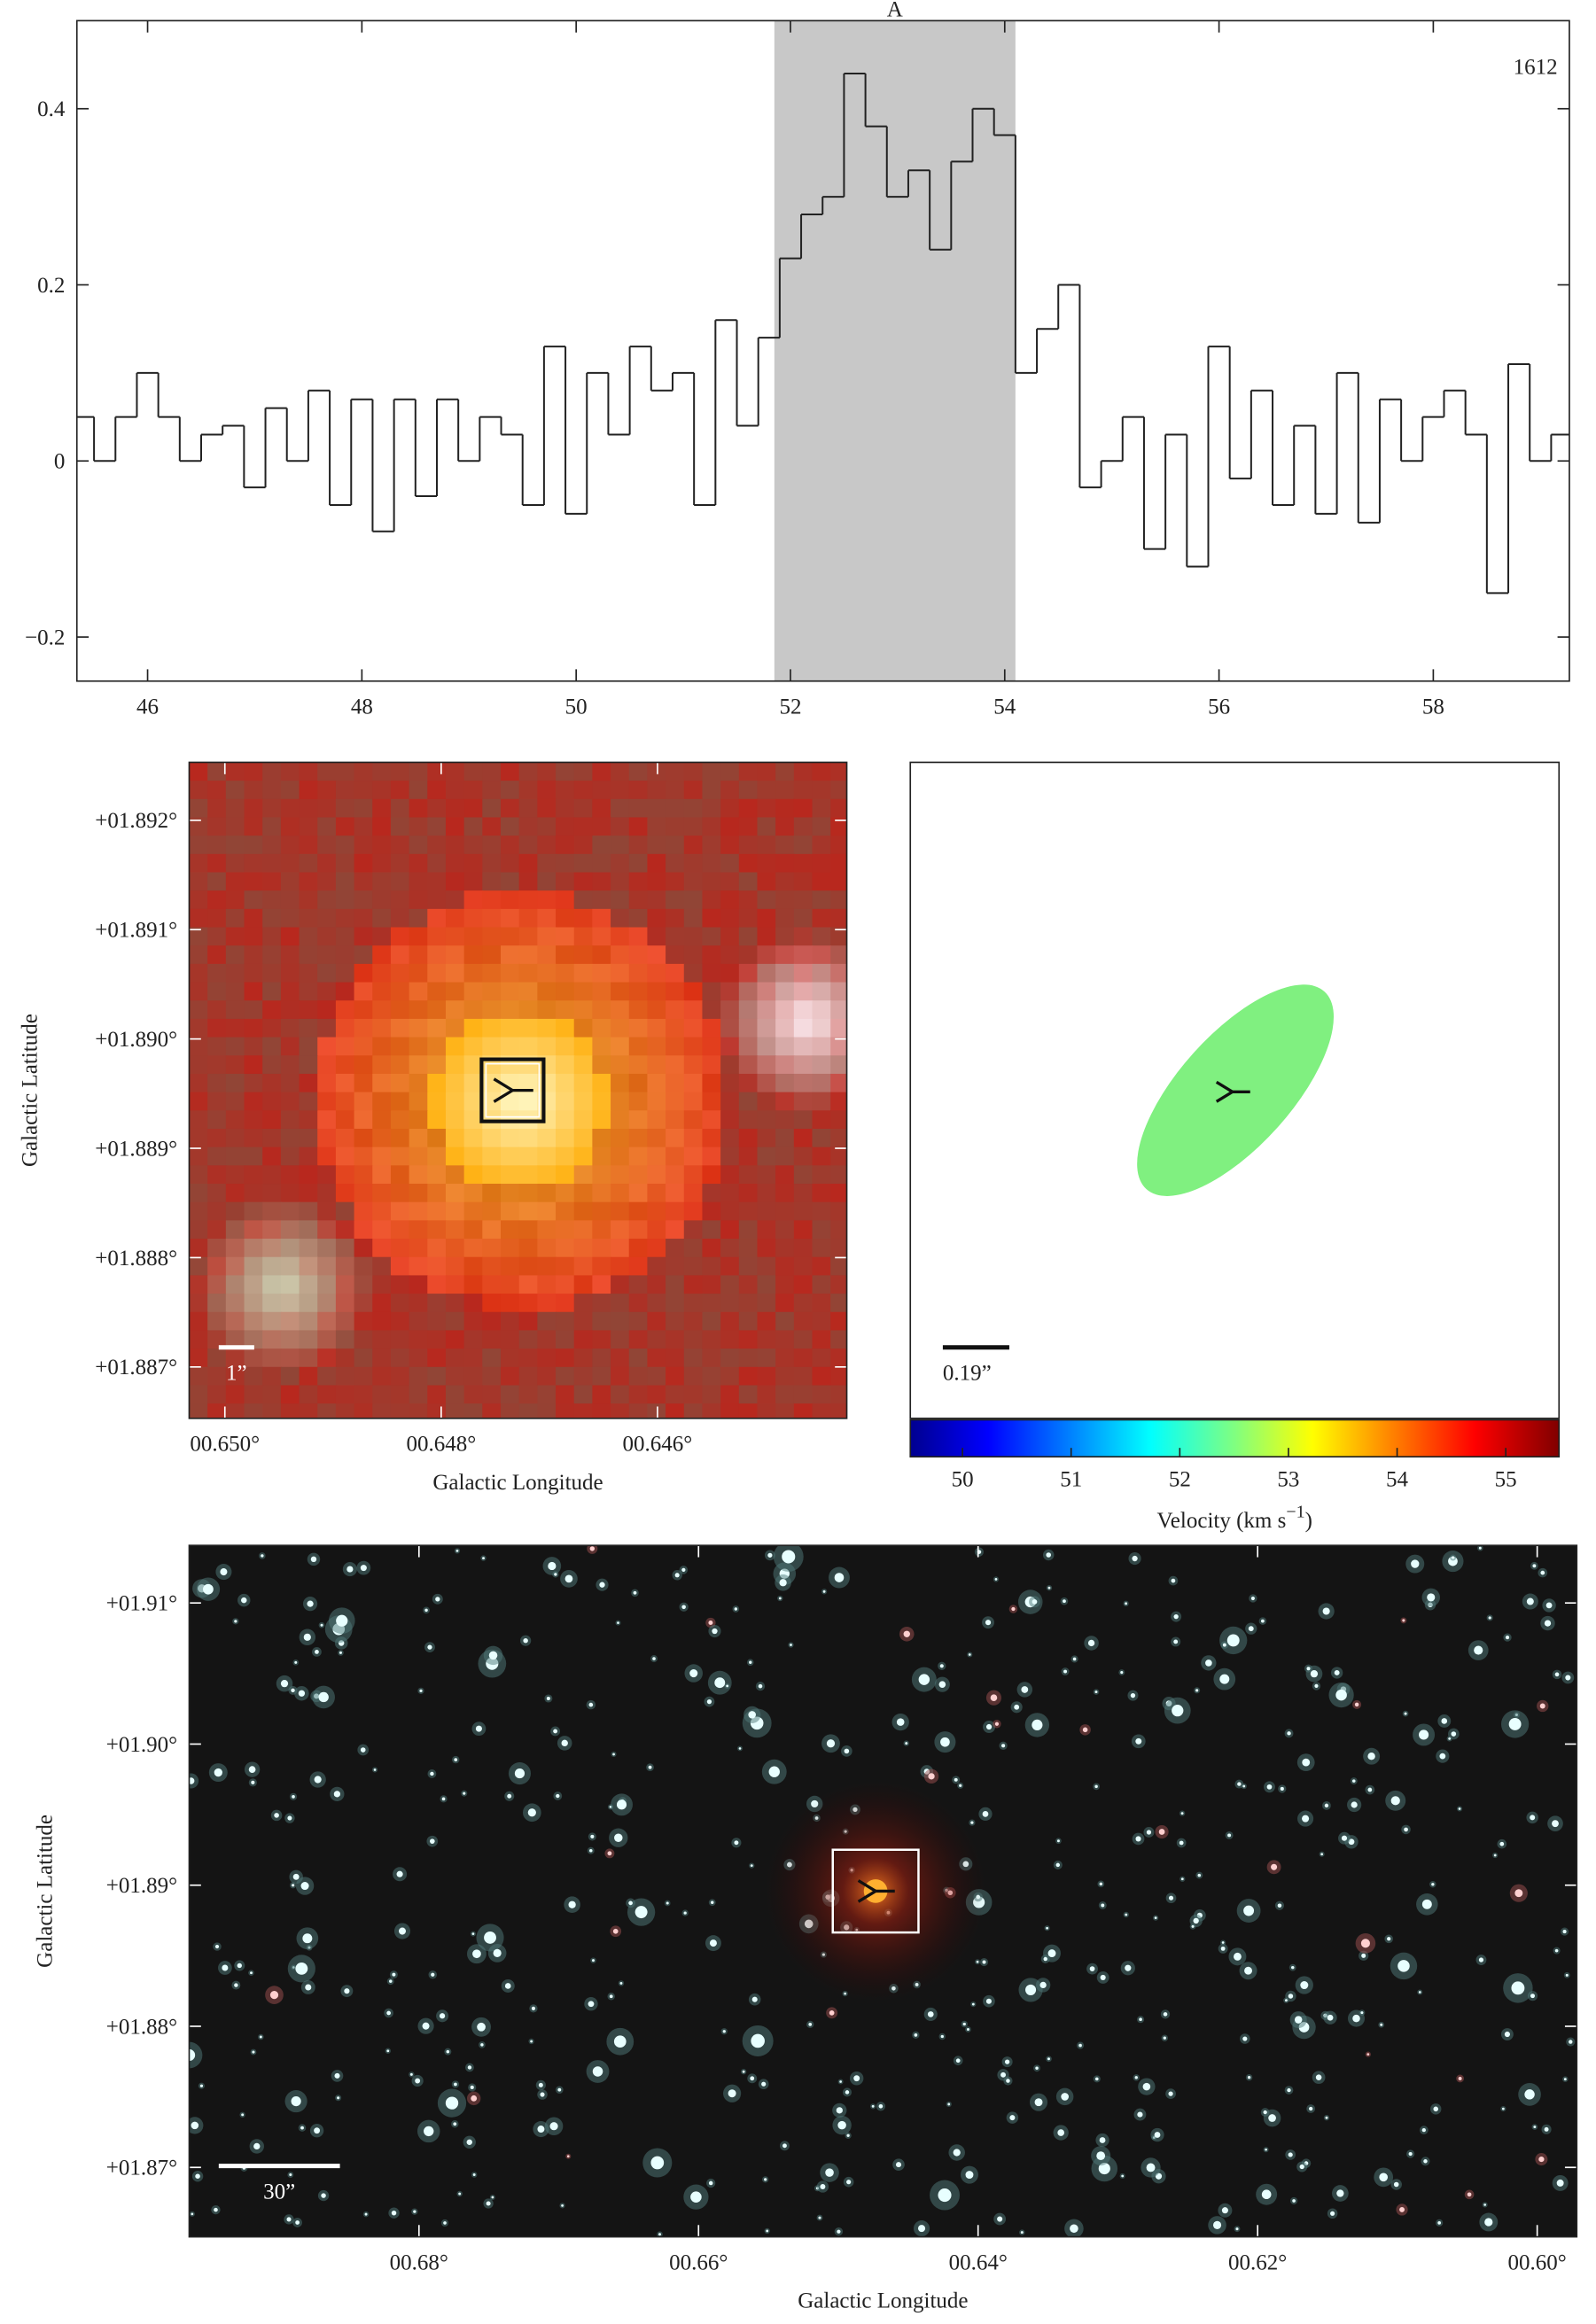 This screenshot has width=1596, height=2324. Describe the element at coordinates (876, 1891) in the screenshot. I see `maser-marker` at that location.